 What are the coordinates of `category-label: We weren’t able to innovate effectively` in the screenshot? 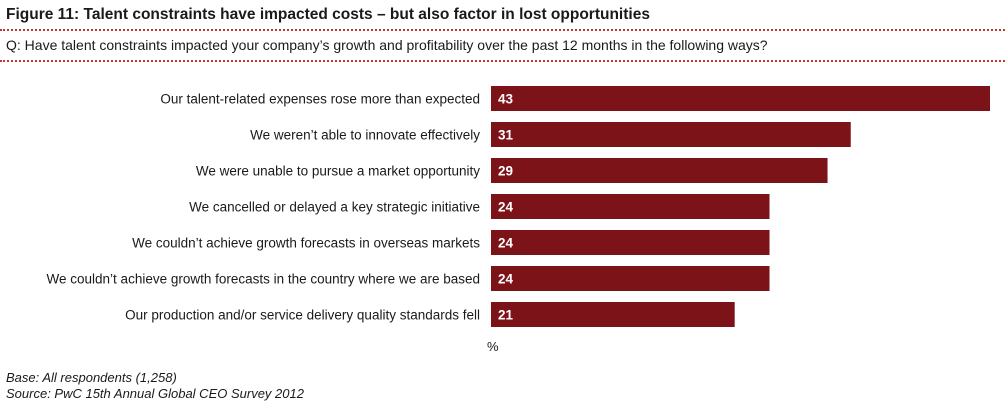 It's located at (365, 135).